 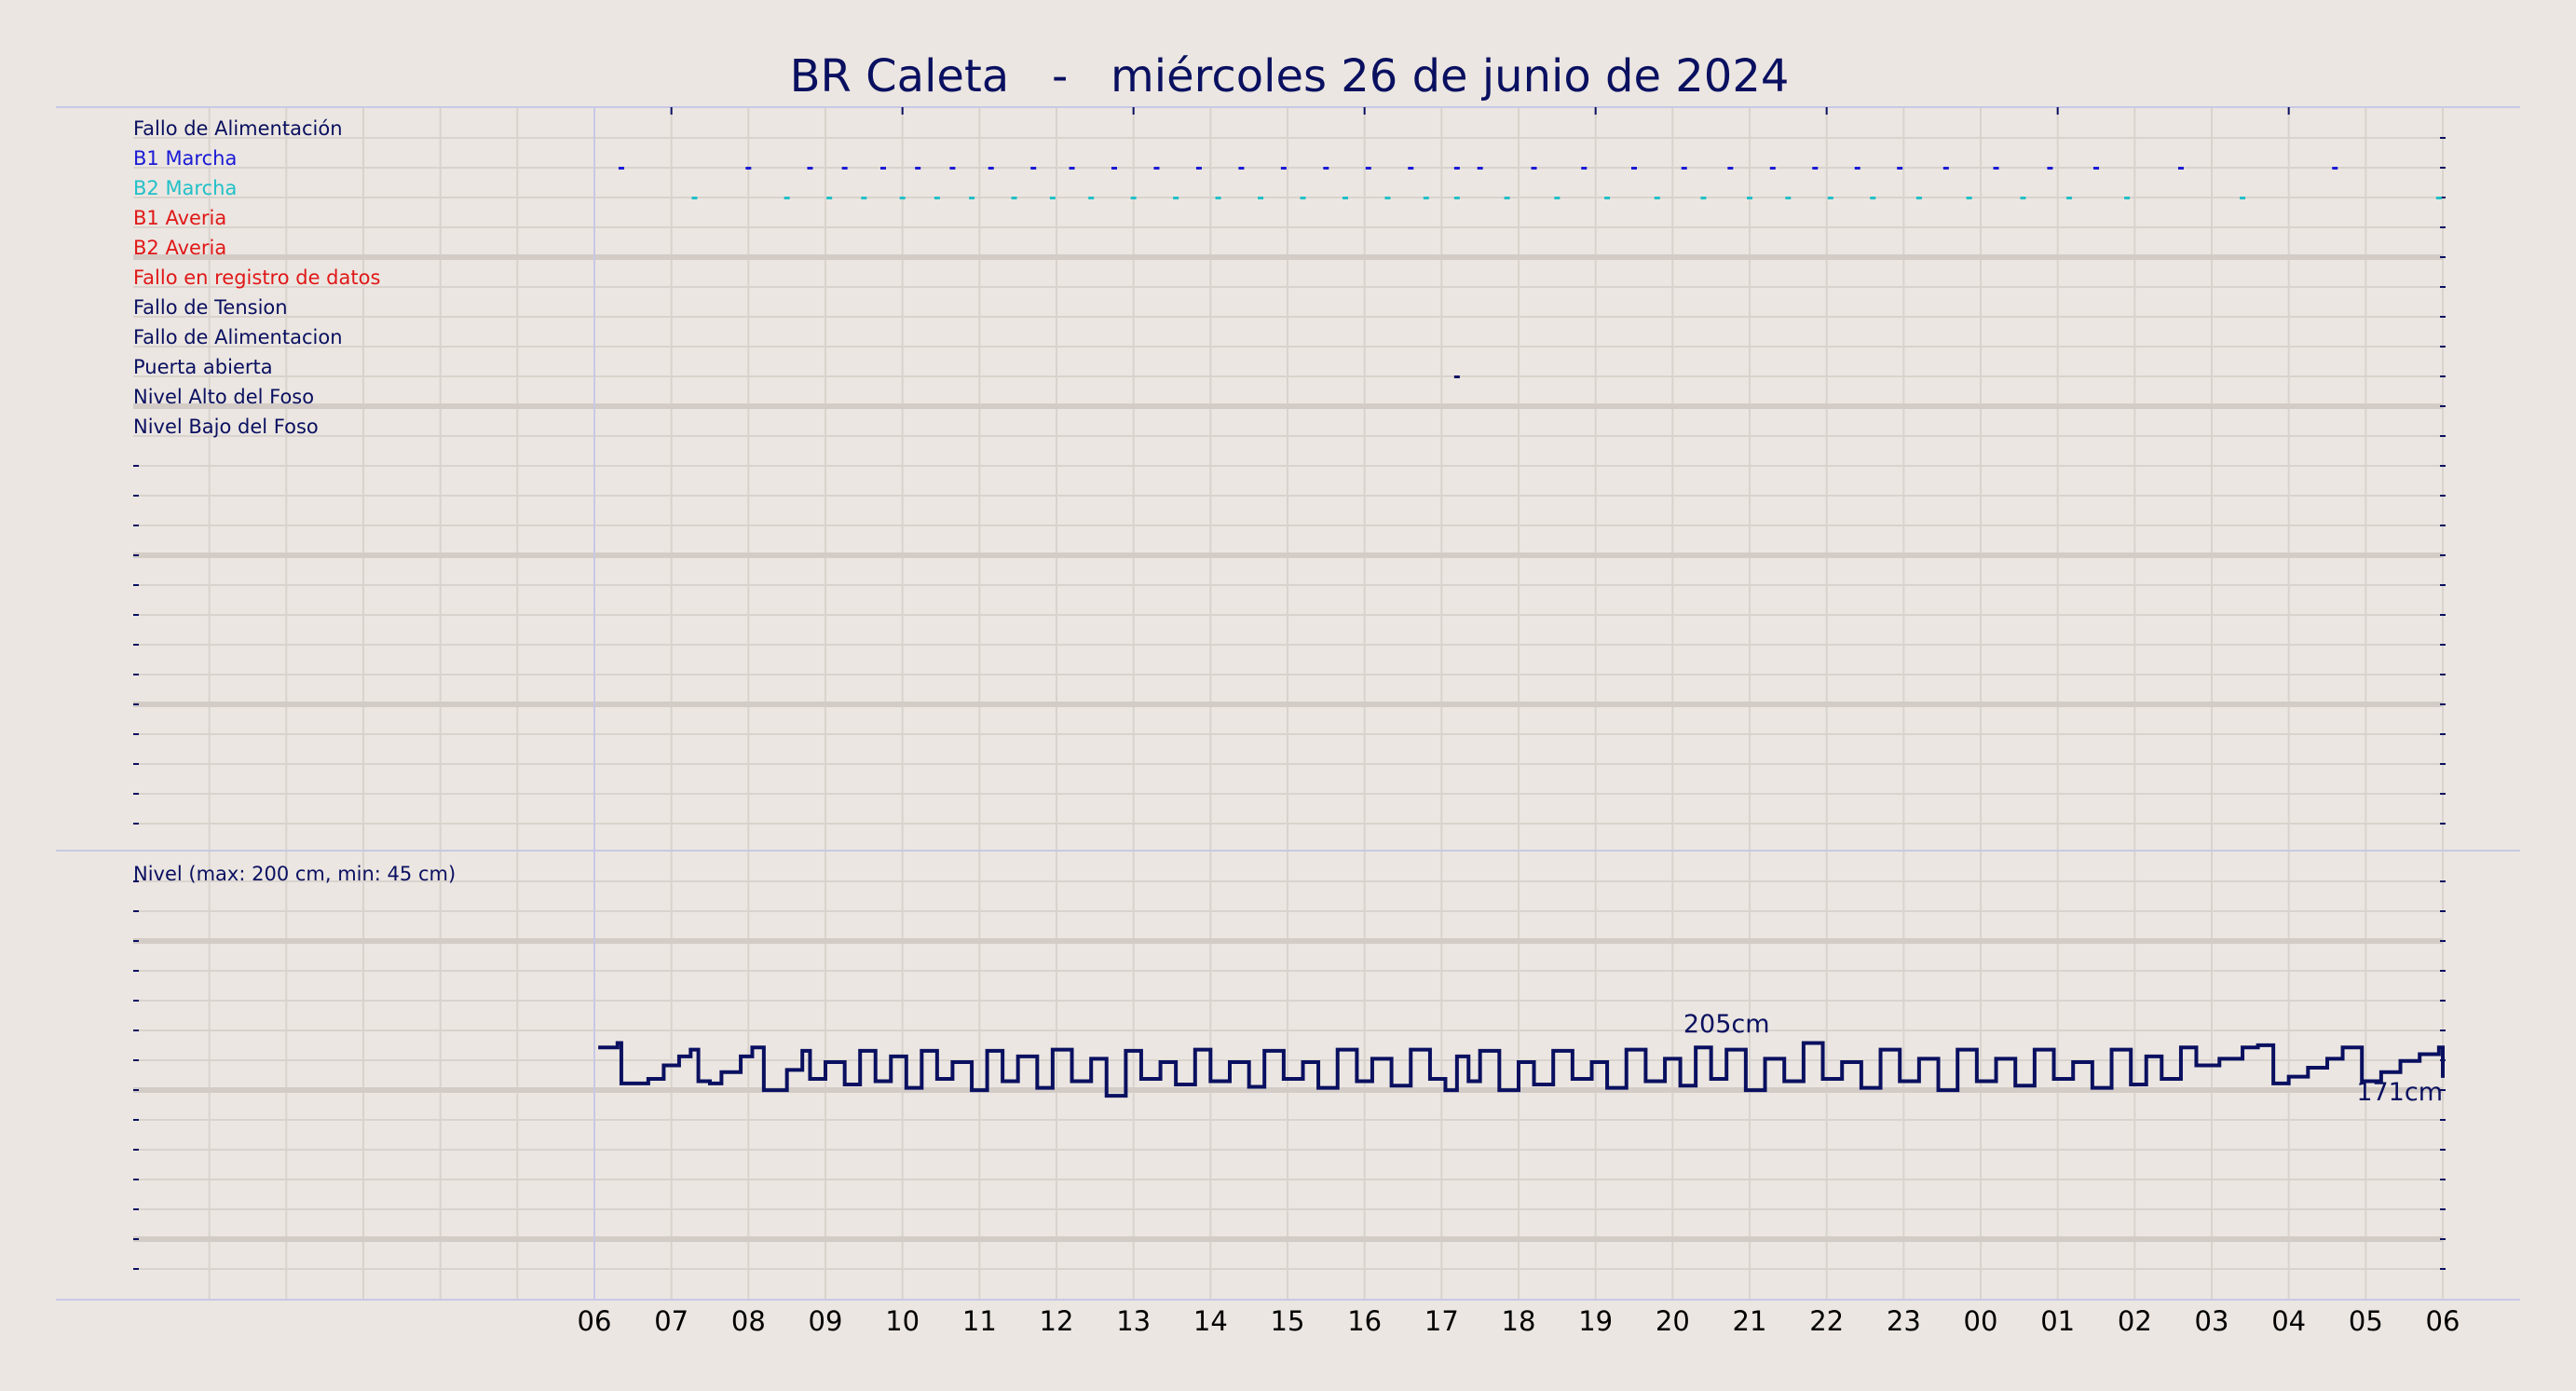 I want to click on x-tick-label: 10, so click(x=902, y=1321).